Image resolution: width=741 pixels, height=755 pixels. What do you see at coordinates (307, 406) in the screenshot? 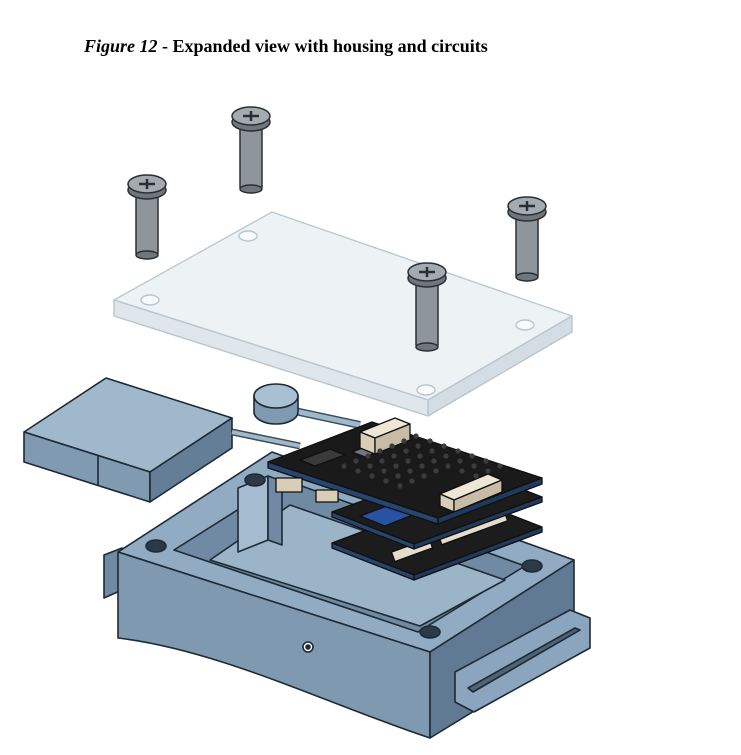
I see `round-sensor` at bounding box center [307, 406].